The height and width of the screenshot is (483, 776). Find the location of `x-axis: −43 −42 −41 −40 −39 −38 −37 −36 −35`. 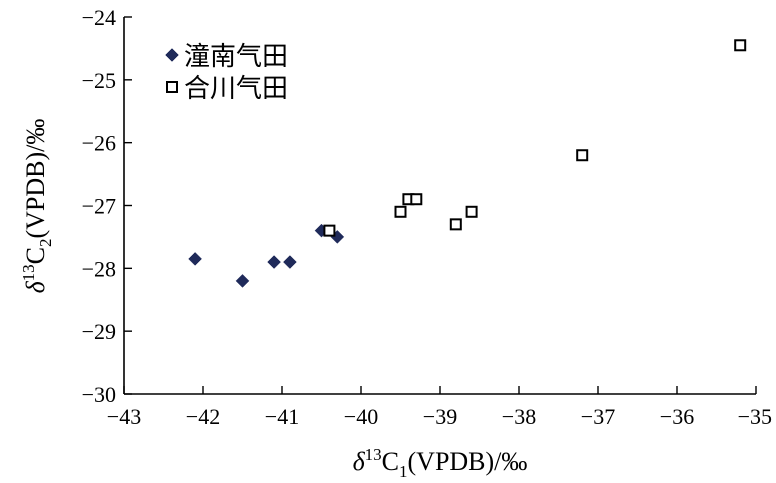

x-axis: −43 −42 −41 −40 −39 −38 −37 −36 −35 is located at coordinates (439, 407).